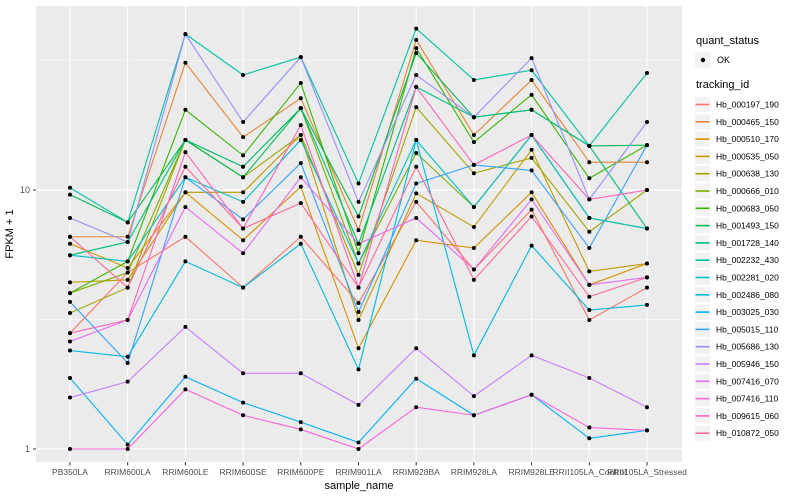  Describe the element at coordinates (747, 122) in the screenshot. I see `legend-item-label: Hb_000465_150` at that location.